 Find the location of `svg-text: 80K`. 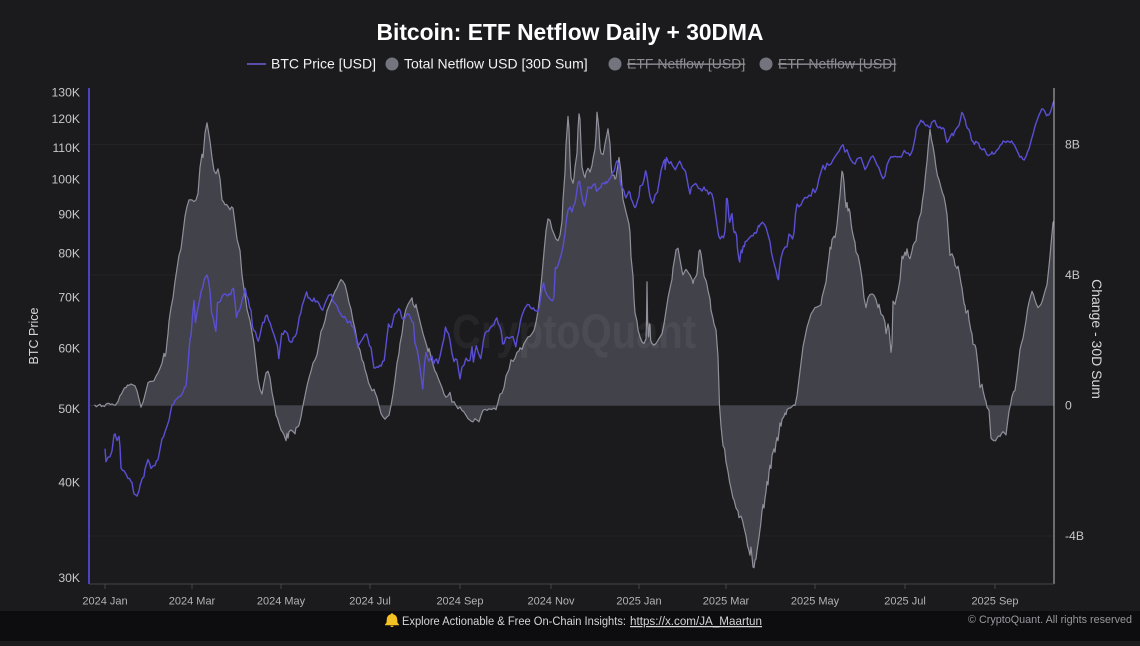

svg-text: 80K is located at coordinates (69, 253).